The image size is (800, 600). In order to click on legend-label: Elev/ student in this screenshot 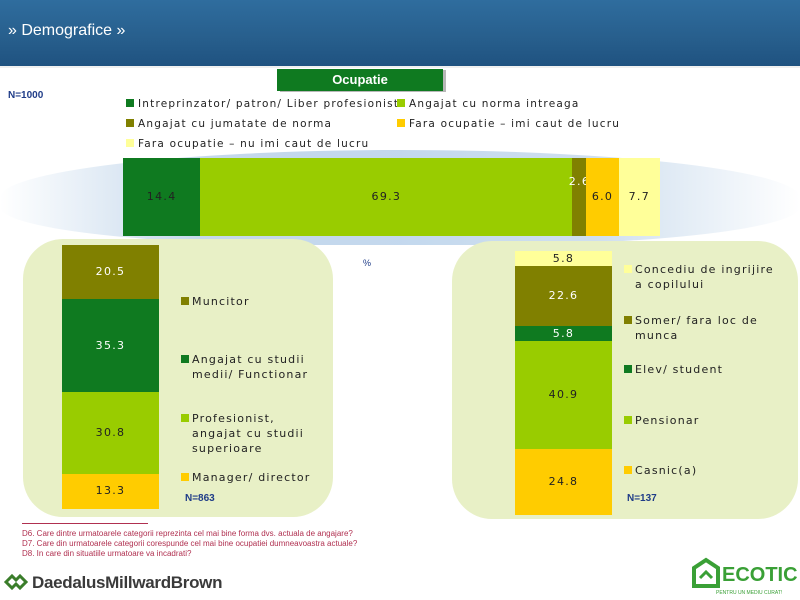, I will do `click(679, 369)`.